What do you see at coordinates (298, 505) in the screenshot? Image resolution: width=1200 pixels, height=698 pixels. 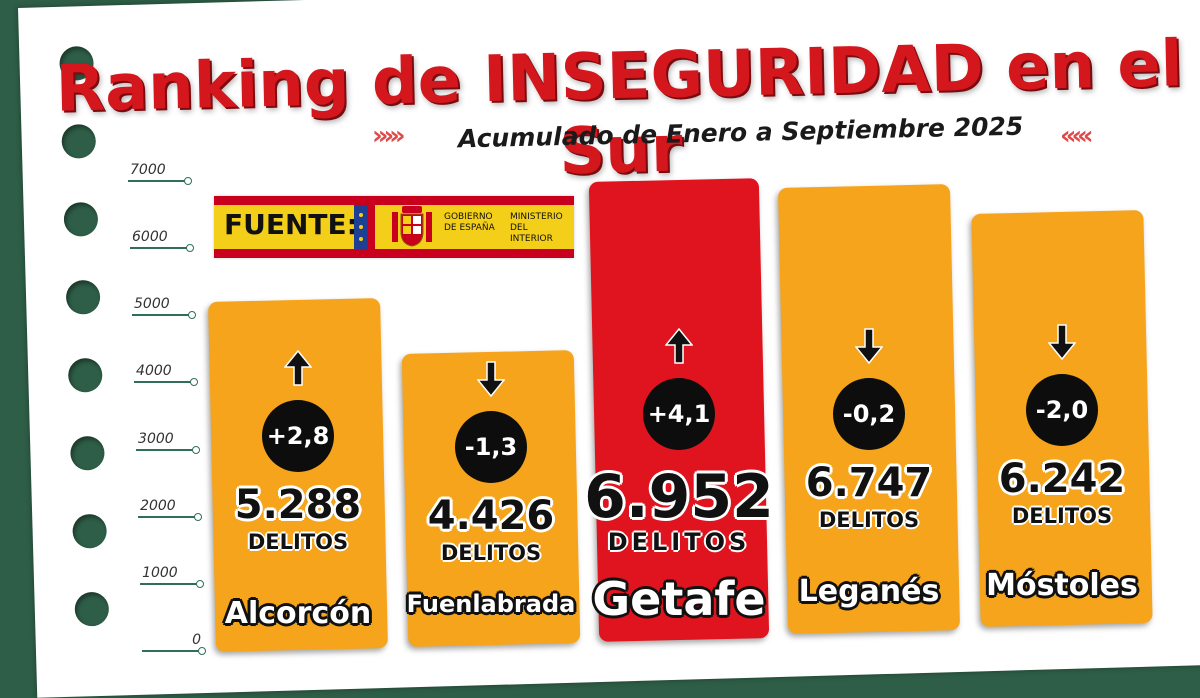 I see `value-label: 5.288` at bounding box center [298, 505].